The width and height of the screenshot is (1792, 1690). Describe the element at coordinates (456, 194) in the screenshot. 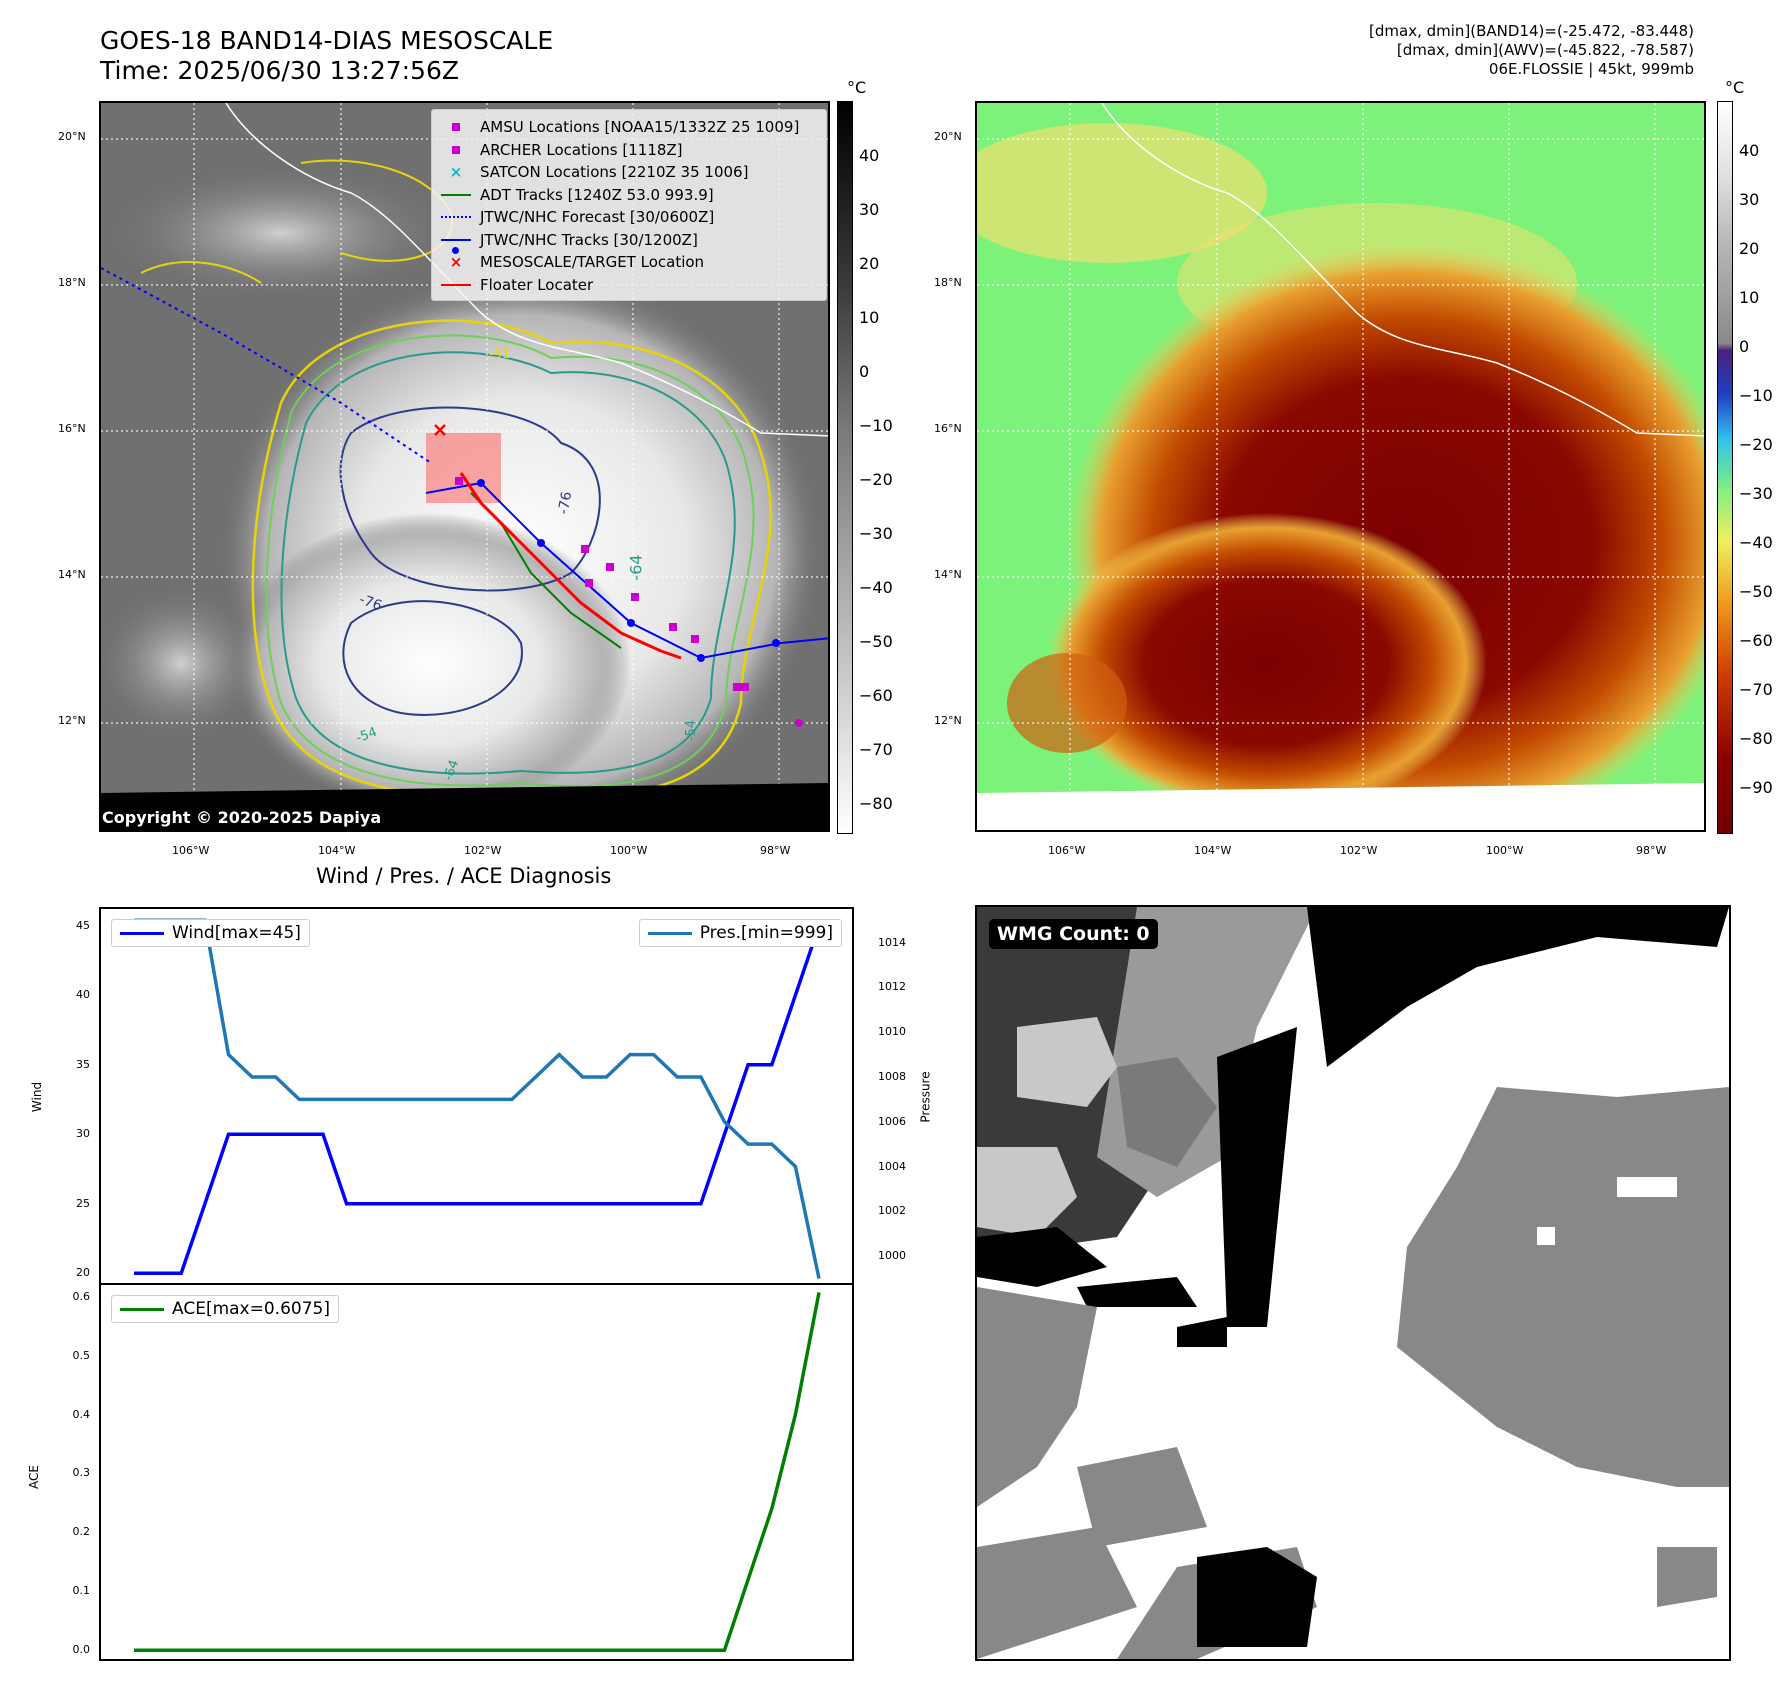

I see `line-icon` at that location.